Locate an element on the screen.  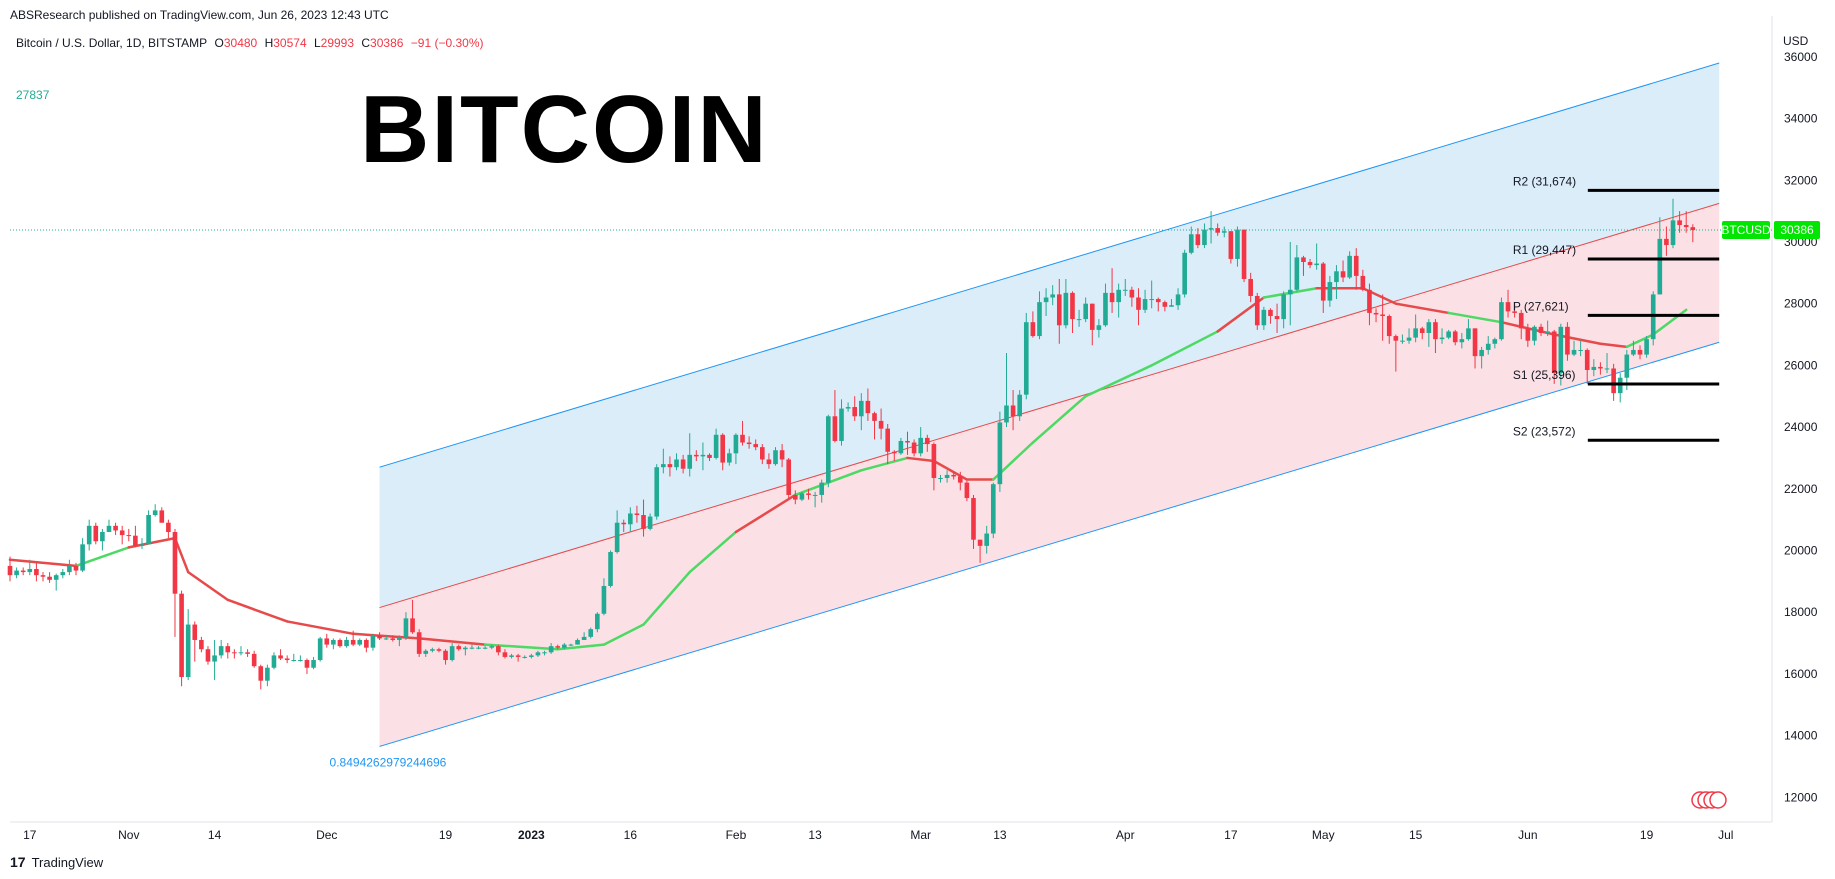
pivot-level-label: R1 (29,447) is located at coordinates (1544, 250).